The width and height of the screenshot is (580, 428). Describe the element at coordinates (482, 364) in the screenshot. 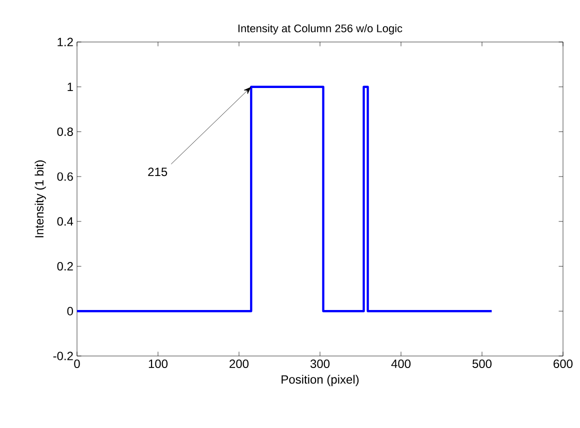

I see `x-tick-label: 500` at that location.